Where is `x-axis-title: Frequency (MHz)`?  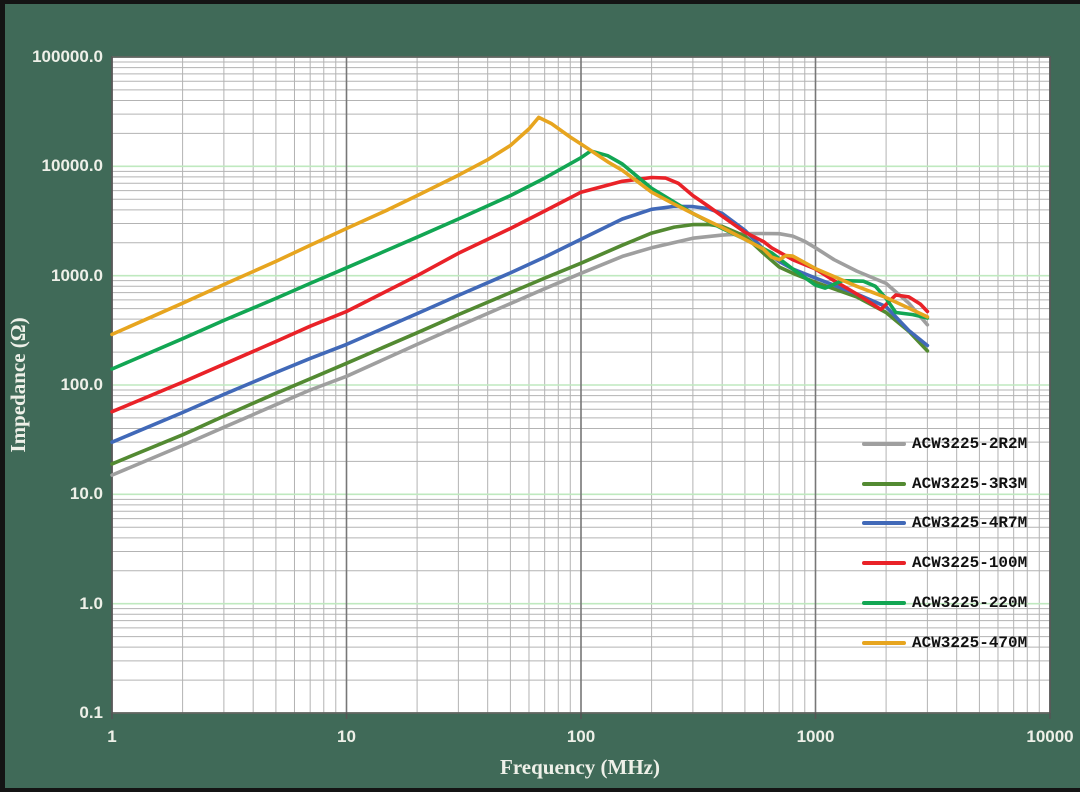 x-axis-title: Frequency (MHz) is located at coordinates (580, 767).